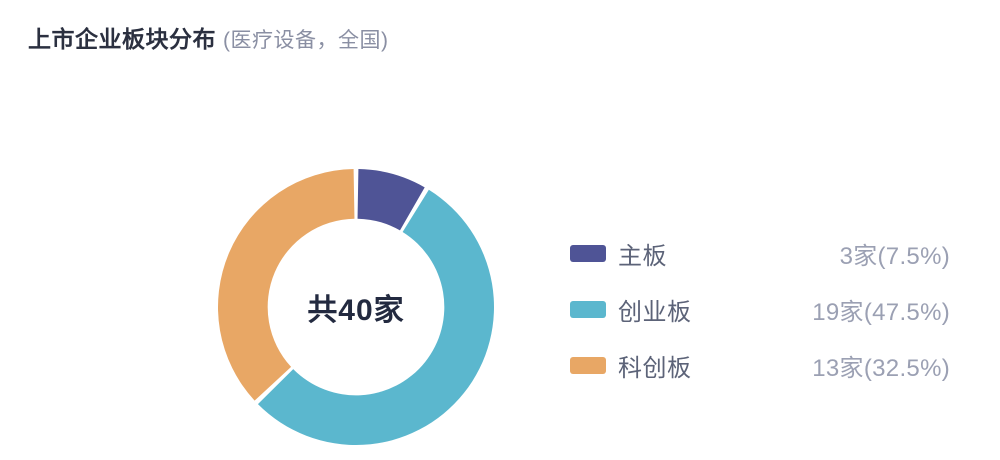 The image size is (1000, 460). I want to click on legend-item-value: 13家(32.5%), so click(881, 368).